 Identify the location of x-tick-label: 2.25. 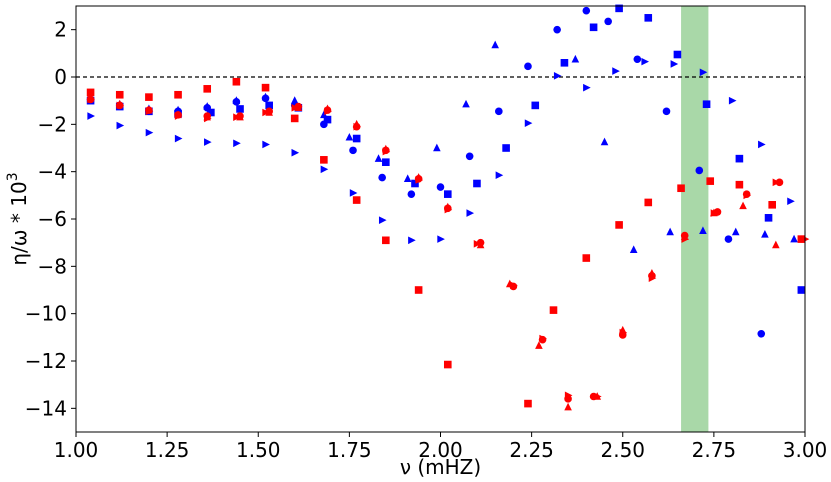
(531, 450).